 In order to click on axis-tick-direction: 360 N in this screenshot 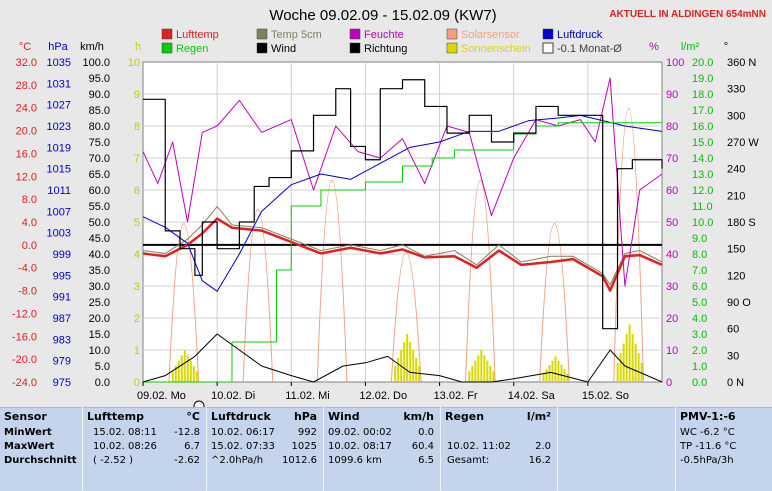, I will do `click(741, 63)`.